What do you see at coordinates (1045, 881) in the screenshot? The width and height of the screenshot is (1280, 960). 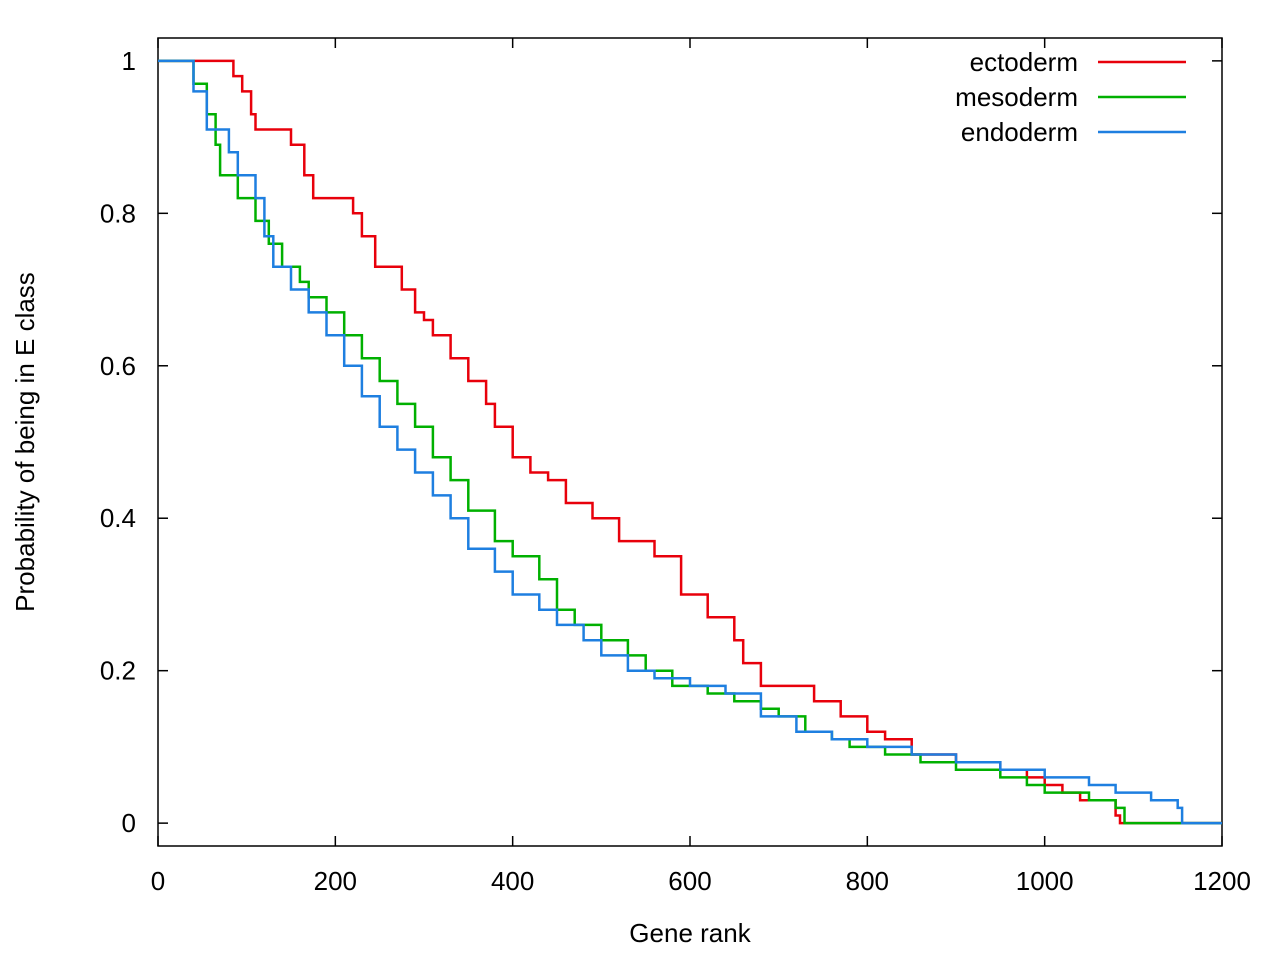 I see `x-tick-label: 1000` at bounding box center [1045, 881].